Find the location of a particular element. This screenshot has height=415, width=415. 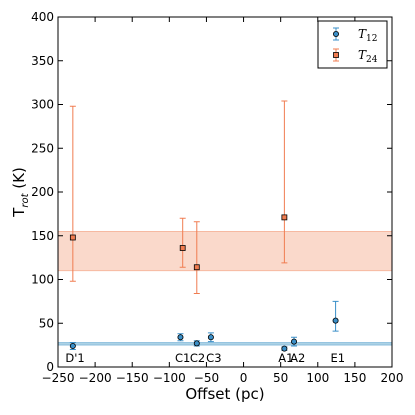

y-tick-label: 300 is located at coordinates (42, 105).